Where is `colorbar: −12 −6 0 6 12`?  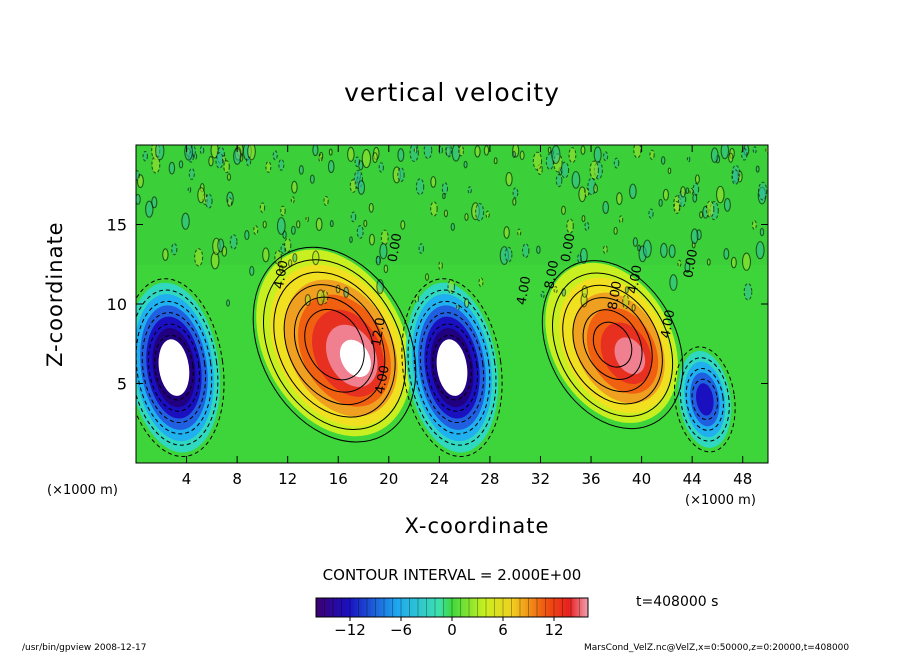 colorbar: −12 −6 0 6 12 is located at coordinates (452, 618).